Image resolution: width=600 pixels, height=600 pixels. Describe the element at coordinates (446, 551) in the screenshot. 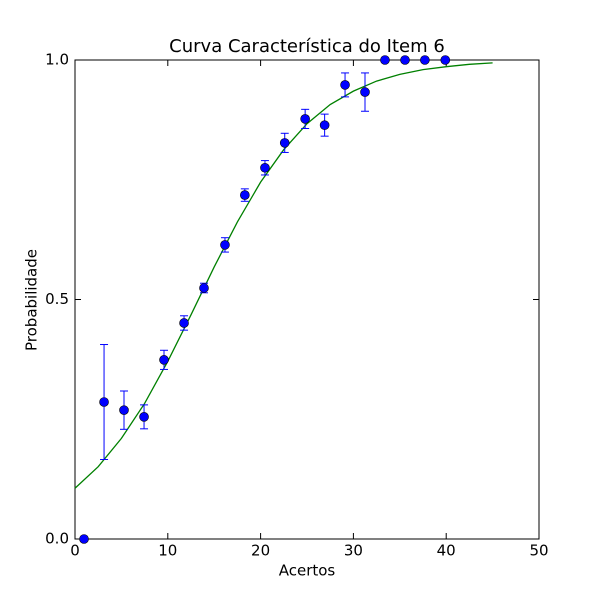

I see `x-tick-label: 40` at that location.